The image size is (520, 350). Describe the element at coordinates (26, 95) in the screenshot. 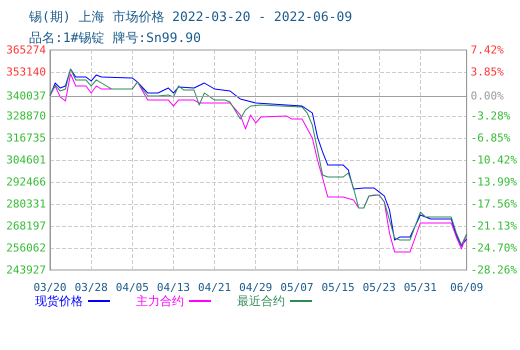

I see `y-tick-label: 340037` at that location.